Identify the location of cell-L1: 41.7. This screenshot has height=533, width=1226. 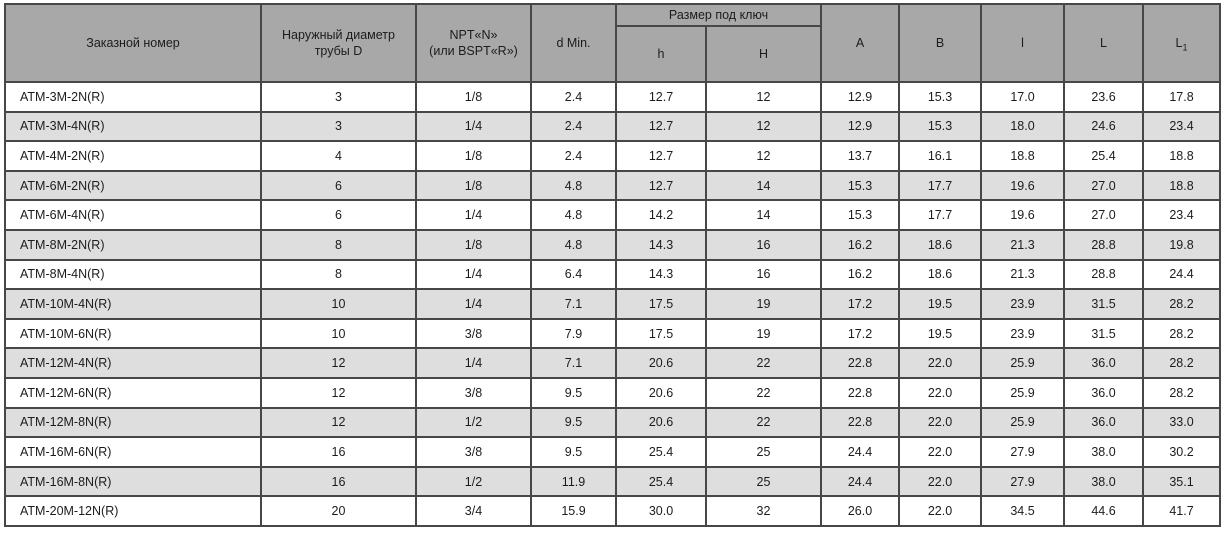
(1182, 511).